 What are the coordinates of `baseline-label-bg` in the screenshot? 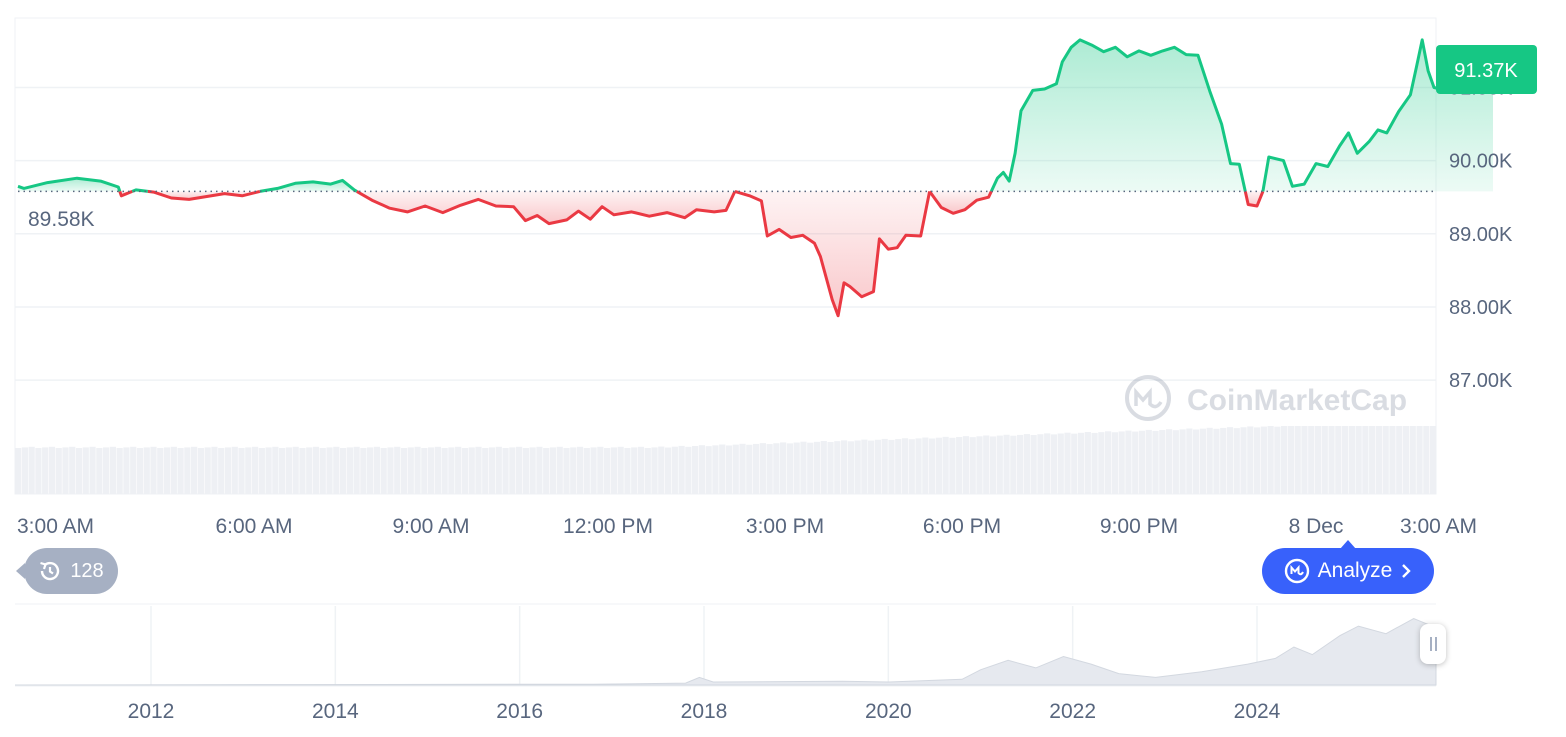 It's located at (65, 218).